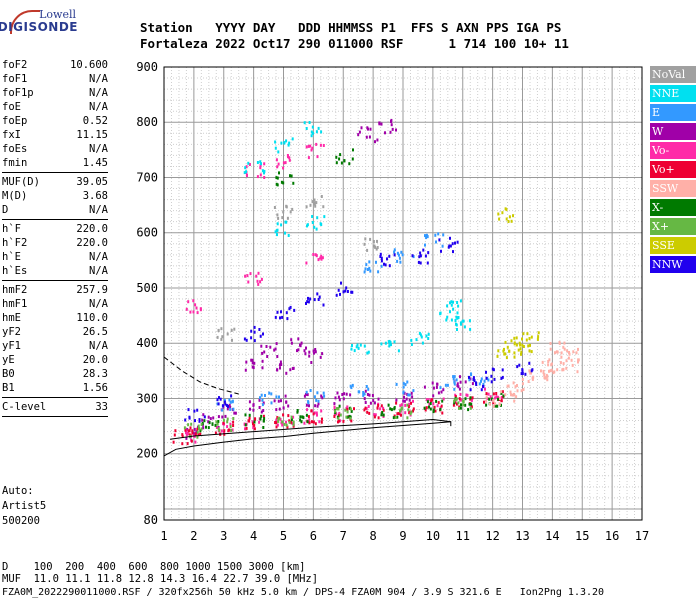 Image resolution: width=700 pixels, height=600 pixels. Describe the element at coordinates (95, 163) in the screenshot. I see `param-value: 1.45` at that location.